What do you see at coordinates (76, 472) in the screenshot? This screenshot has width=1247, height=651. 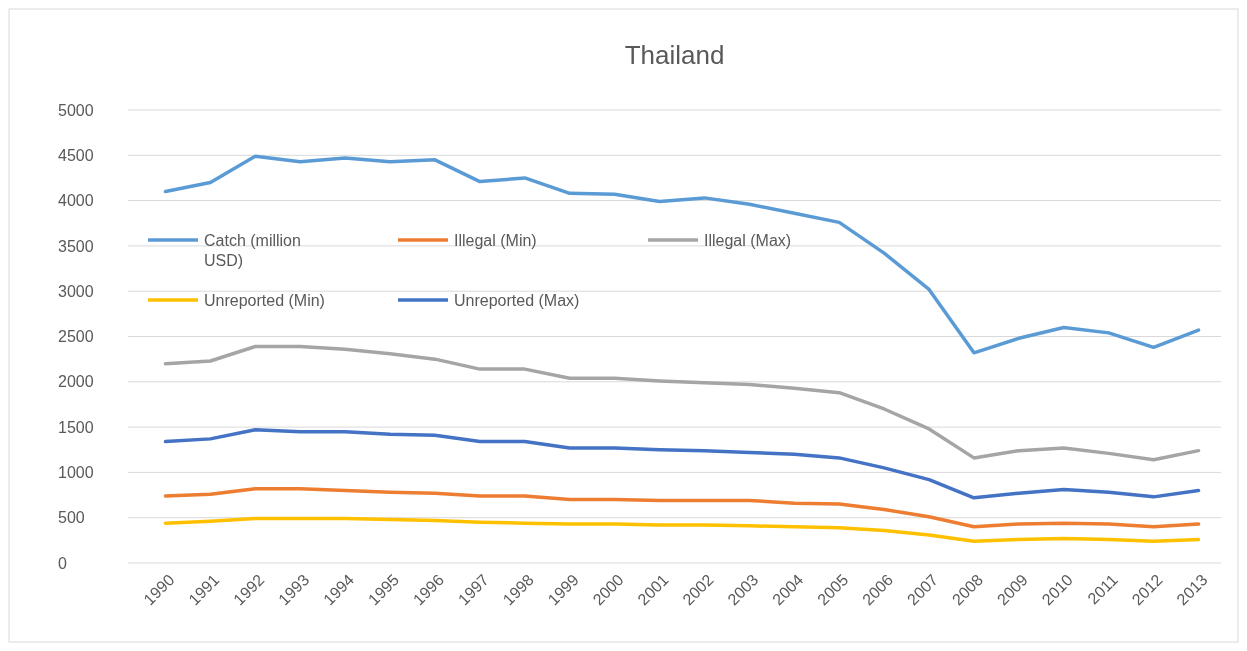 I see `y-tick-label: 1000` at bounding box center [76, 472].